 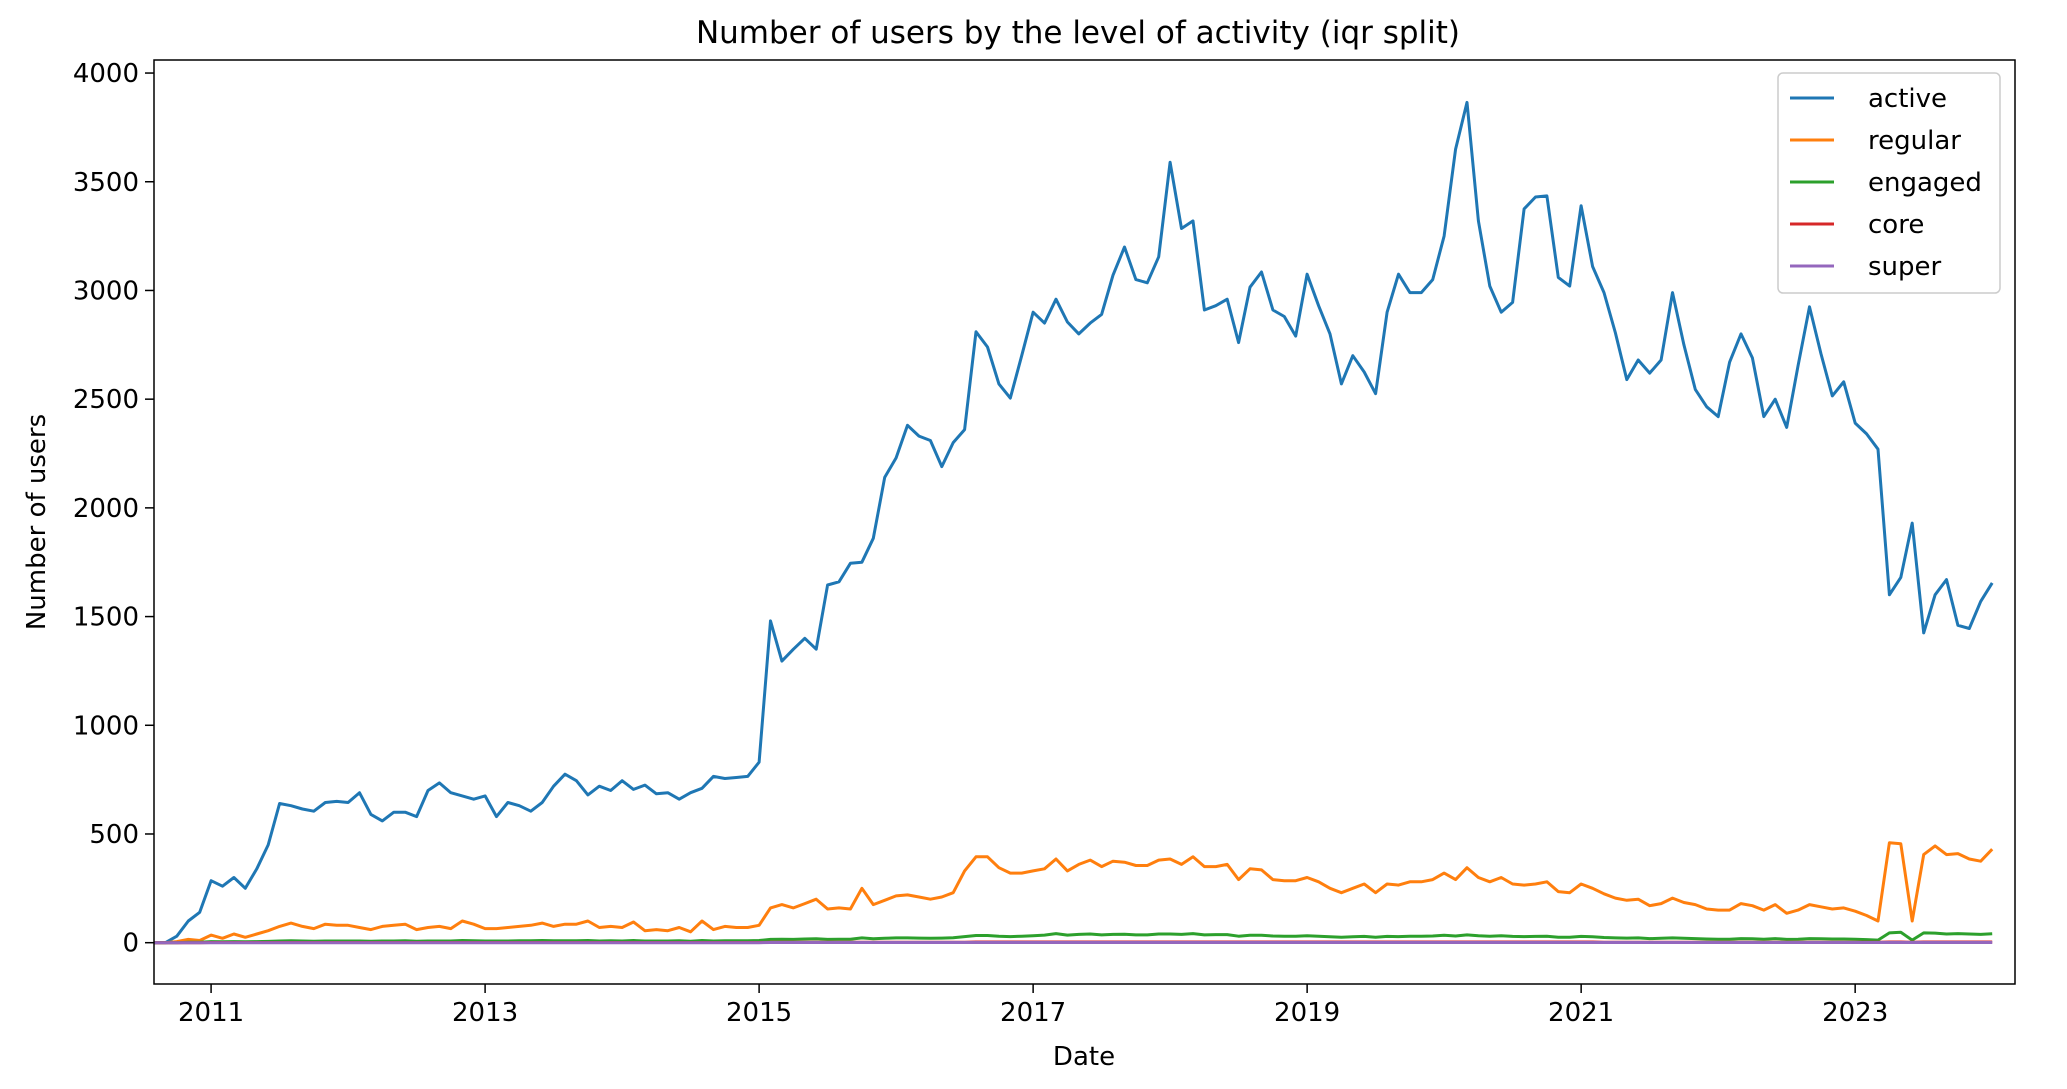 I want to click on x-axis: 2011 2013 2015 2017 2019 2021 2023, so click(x=1033, y=1006).